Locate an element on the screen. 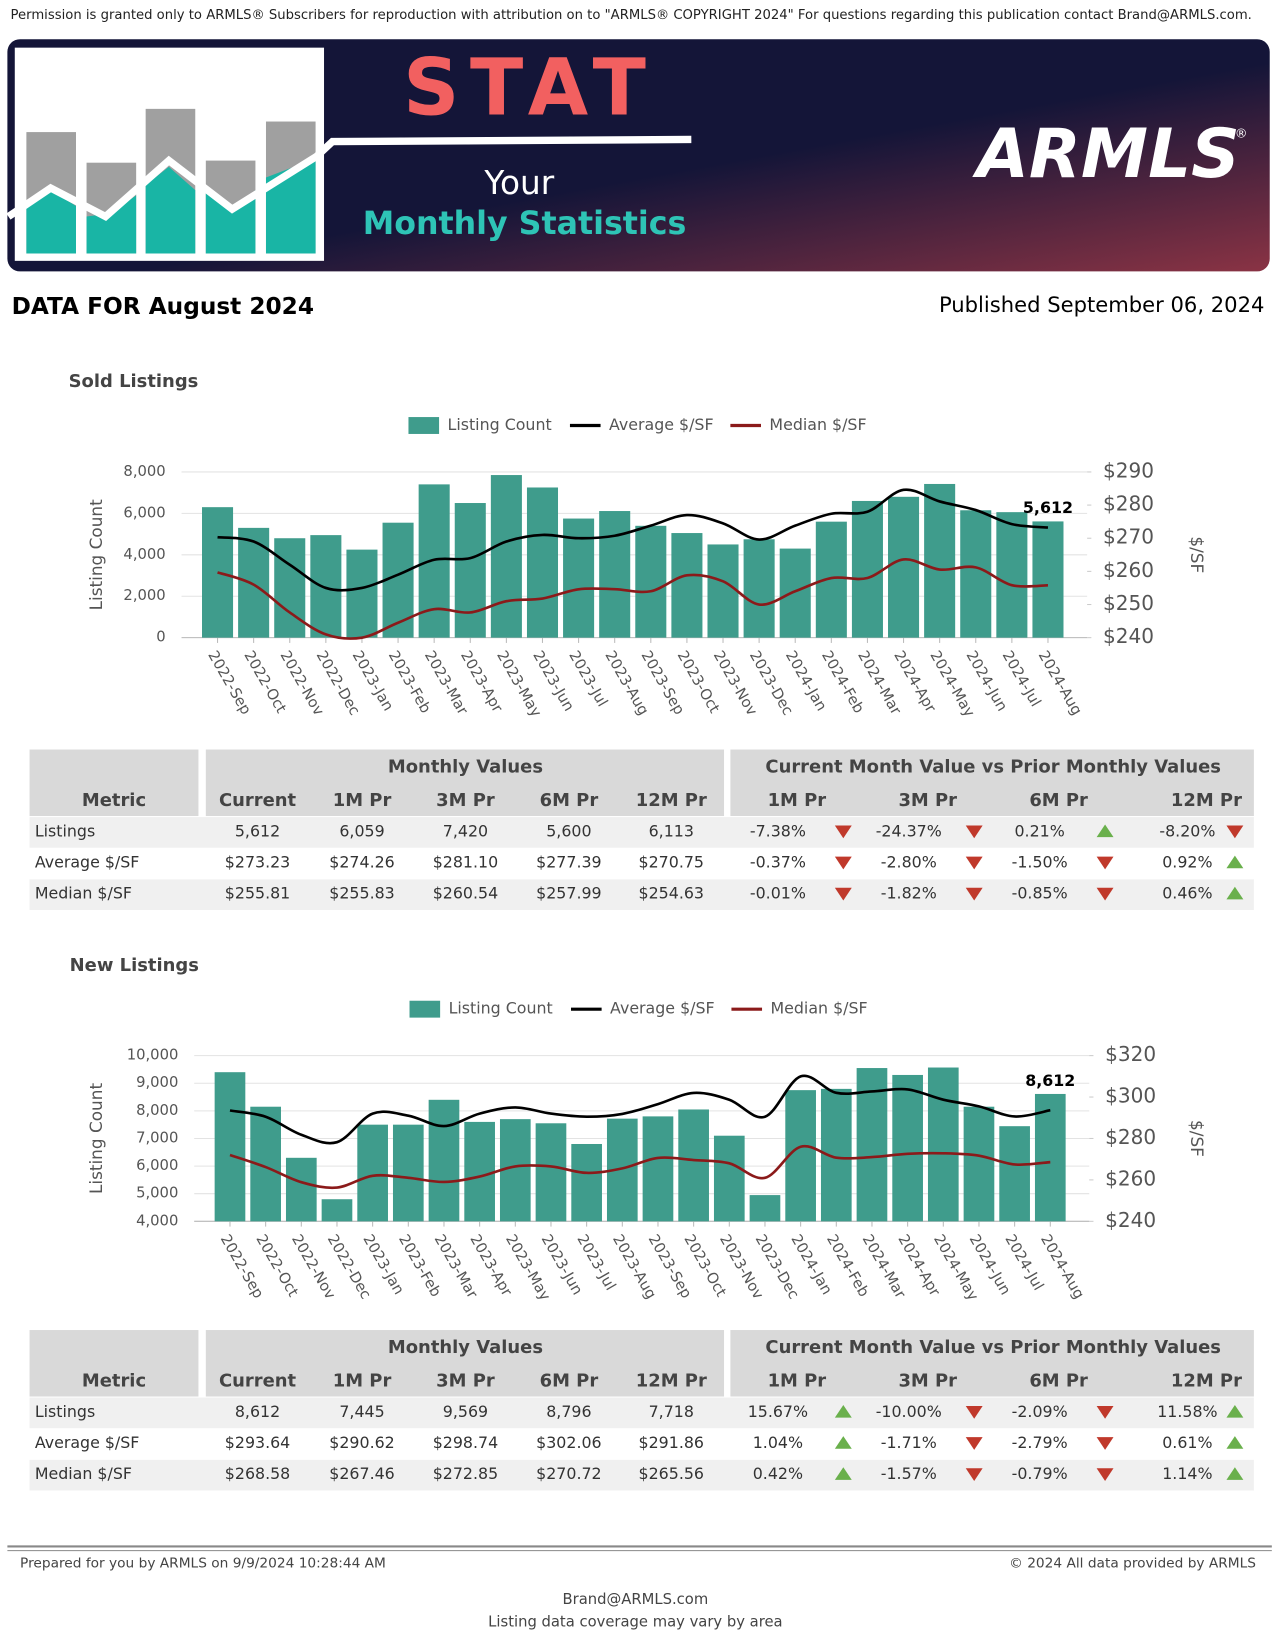 Image resolution: width=1275 pixels, height=1650 pixels. table-cell: $290.62 is located at coordinates (361, 1442).